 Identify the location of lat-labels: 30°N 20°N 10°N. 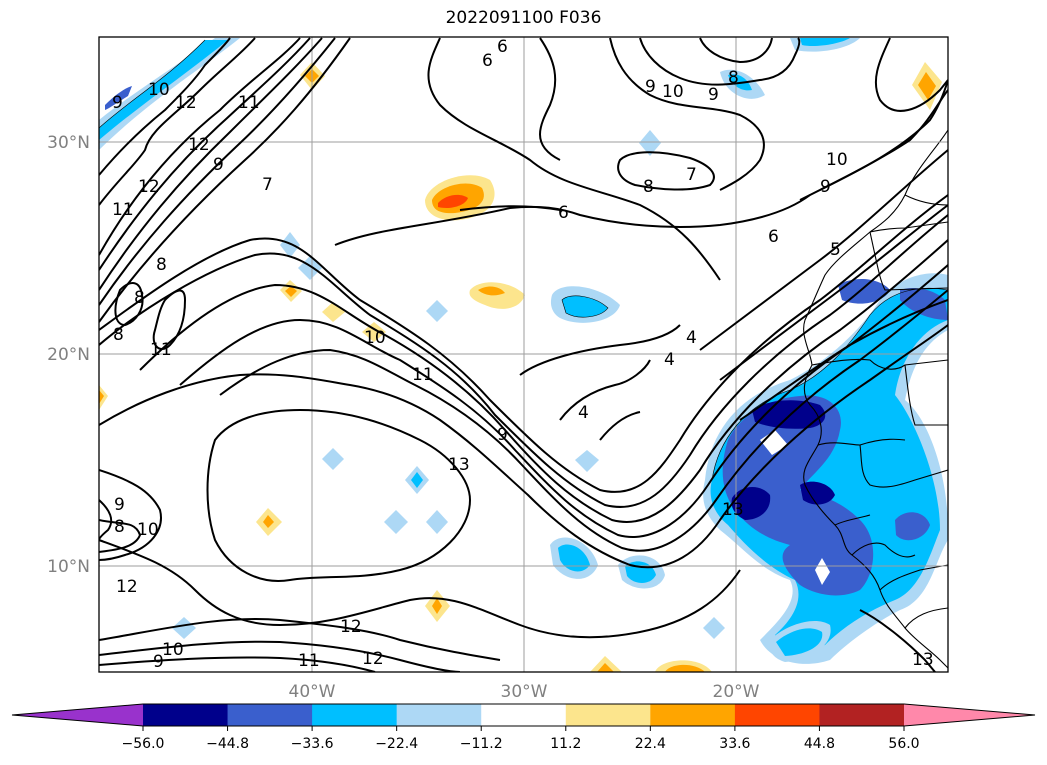
(68, 355).